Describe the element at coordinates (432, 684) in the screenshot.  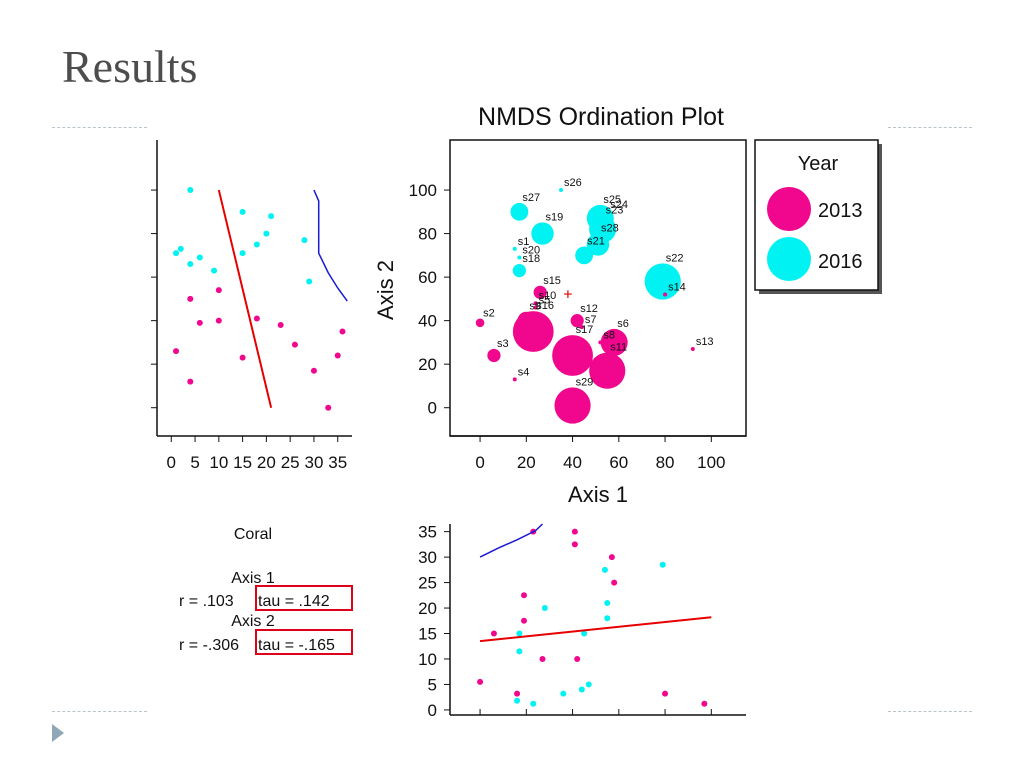
I see `bottom-y-tick-label: 5` at that location.